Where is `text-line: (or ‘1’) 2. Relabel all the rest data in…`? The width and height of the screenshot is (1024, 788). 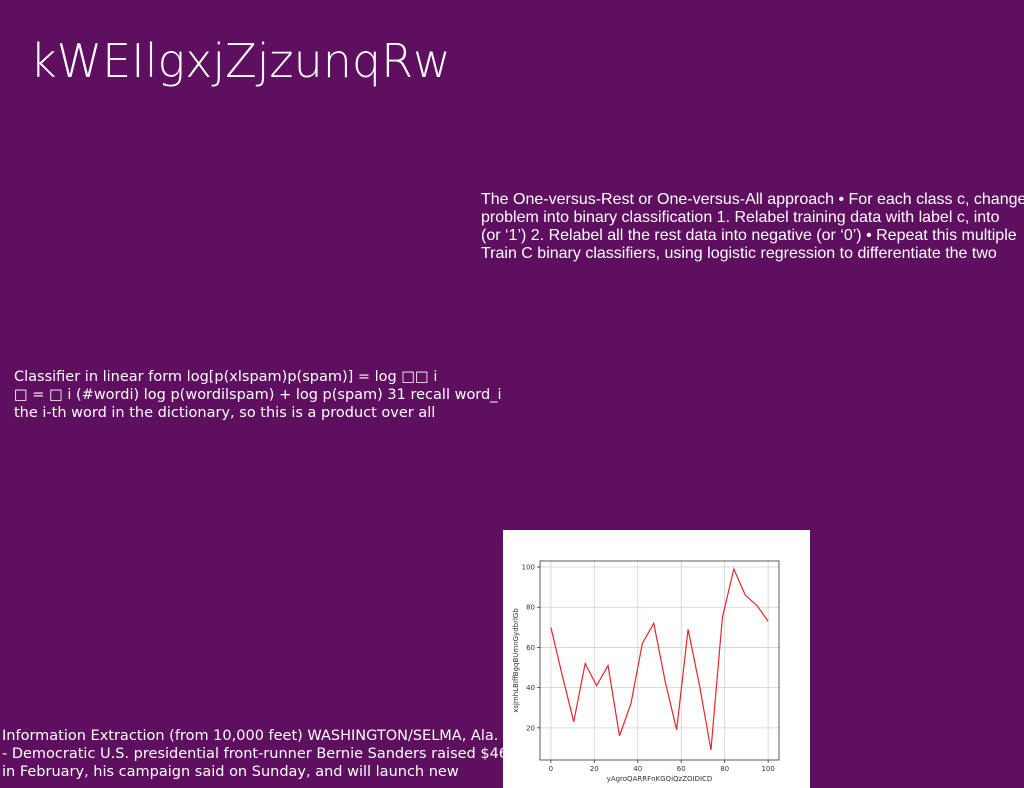 text-line: (or ‘1’) 2. Relabel all the rest data in… is located at coordinates (749, 235).